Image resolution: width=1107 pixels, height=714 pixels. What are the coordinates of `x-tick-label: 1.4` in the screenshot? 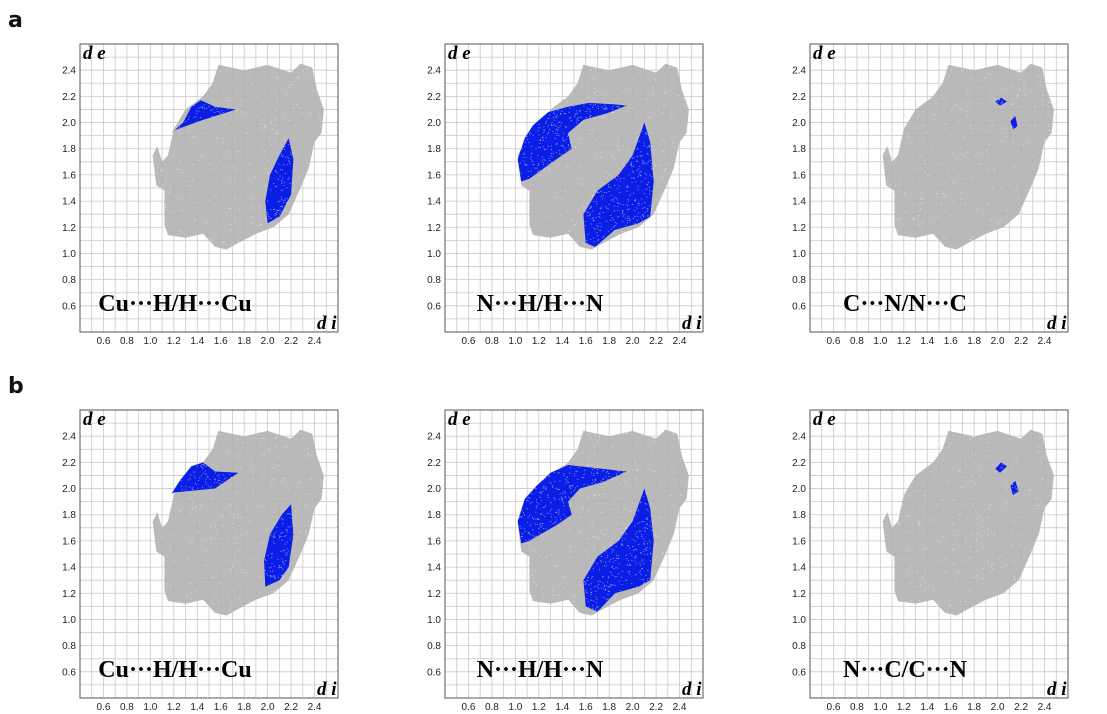 It's located at (562, 707).